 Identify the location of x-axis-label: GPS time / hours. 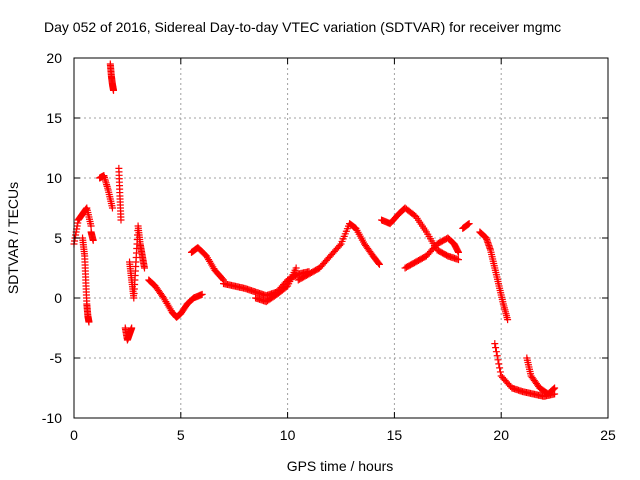
(340, 466).